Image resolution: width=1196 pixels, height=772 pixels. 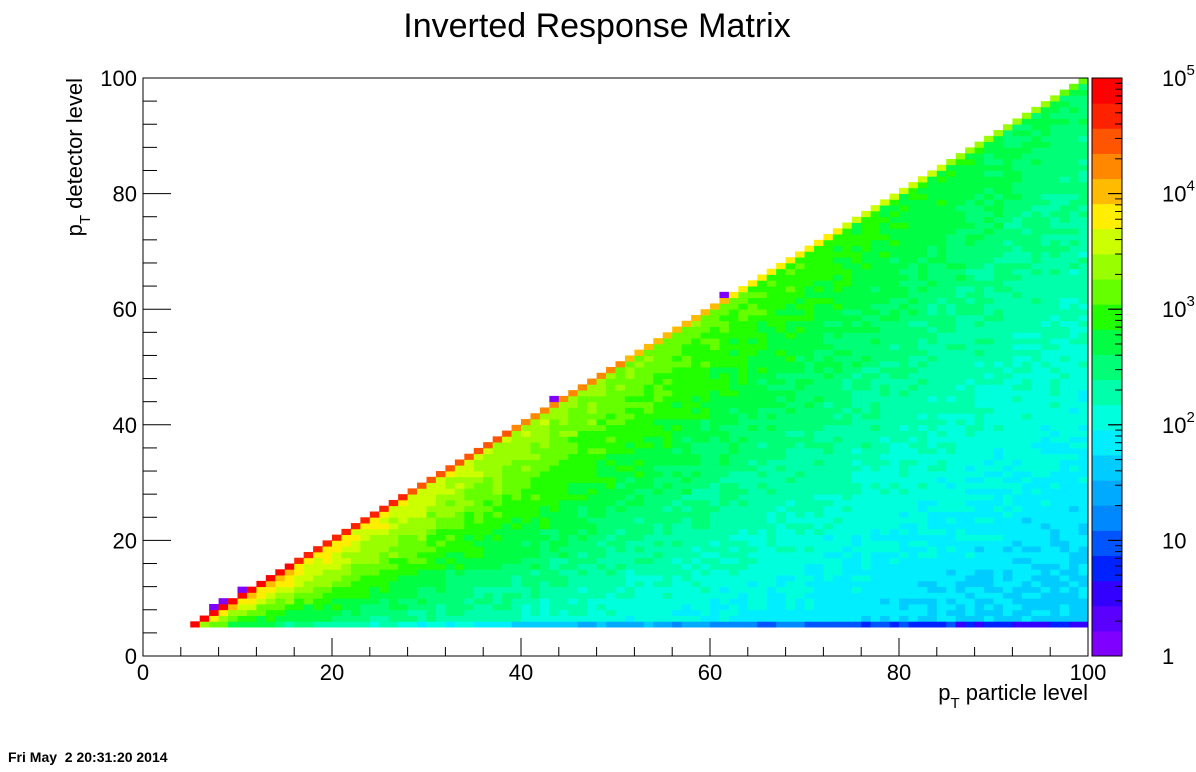 I want to click on colorbar, so click(x=1107, y=367).